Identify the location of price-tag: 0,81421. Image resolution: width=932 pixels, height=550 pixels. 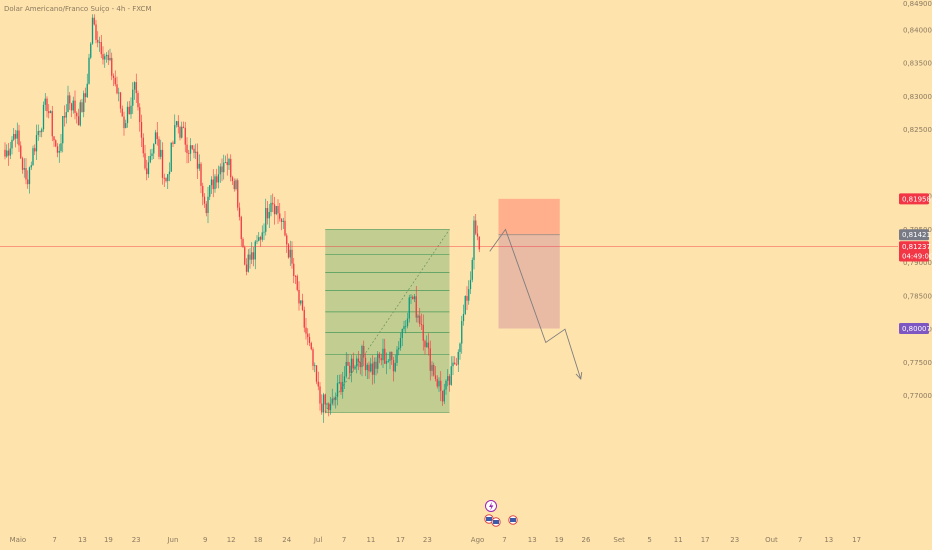
(915, 235).